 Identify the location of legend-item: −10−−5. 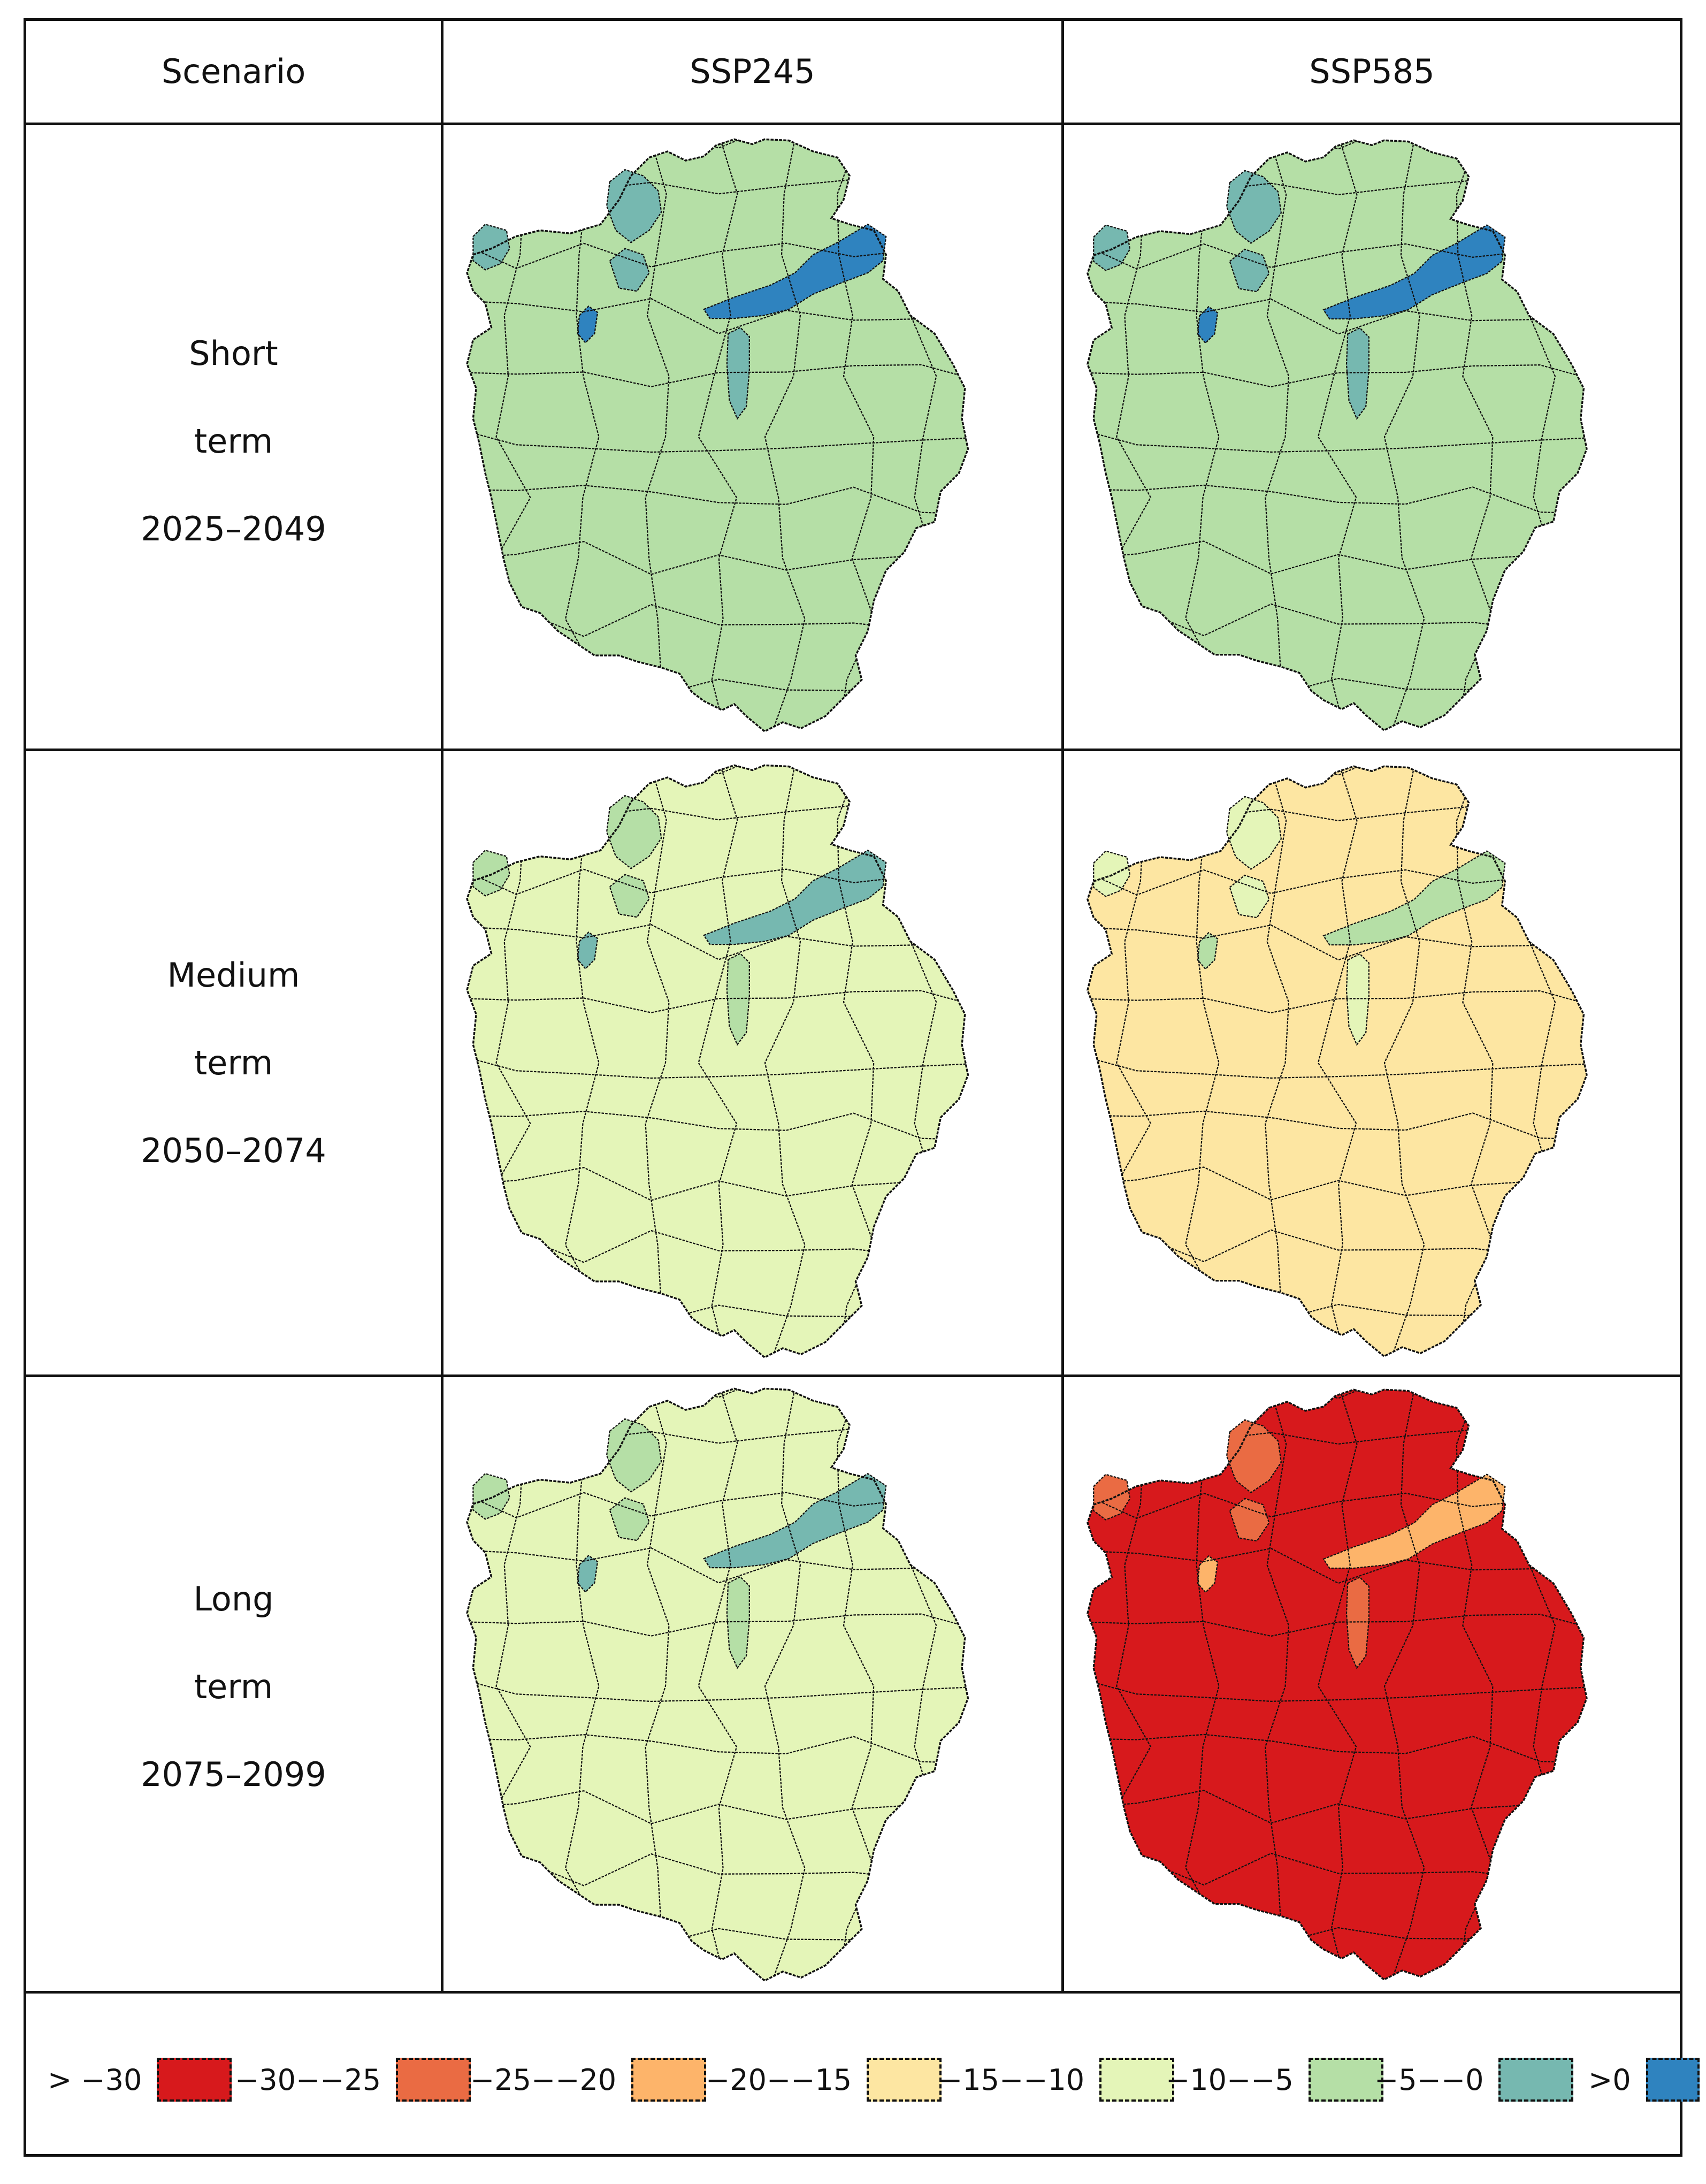
(1275, 2080).